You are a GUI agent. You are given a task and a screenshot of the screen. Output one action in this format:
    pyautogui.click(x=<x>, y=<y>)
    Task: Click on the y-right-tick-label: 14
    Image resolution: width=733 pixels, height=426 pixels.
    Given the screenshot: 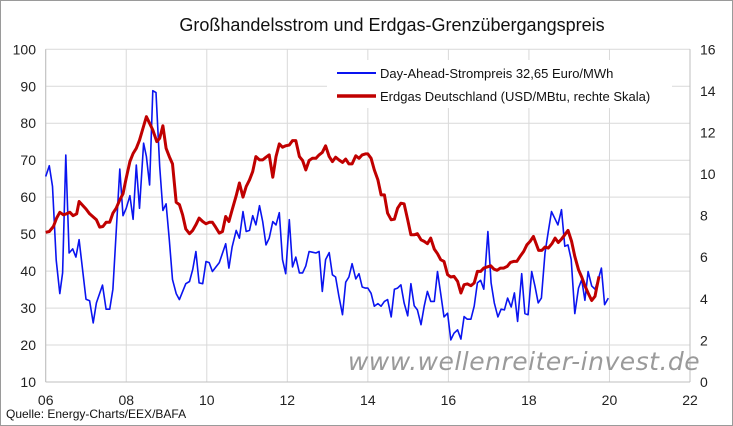 What is the action you would take?
    pyautogui.click(x=708, y=91)
    